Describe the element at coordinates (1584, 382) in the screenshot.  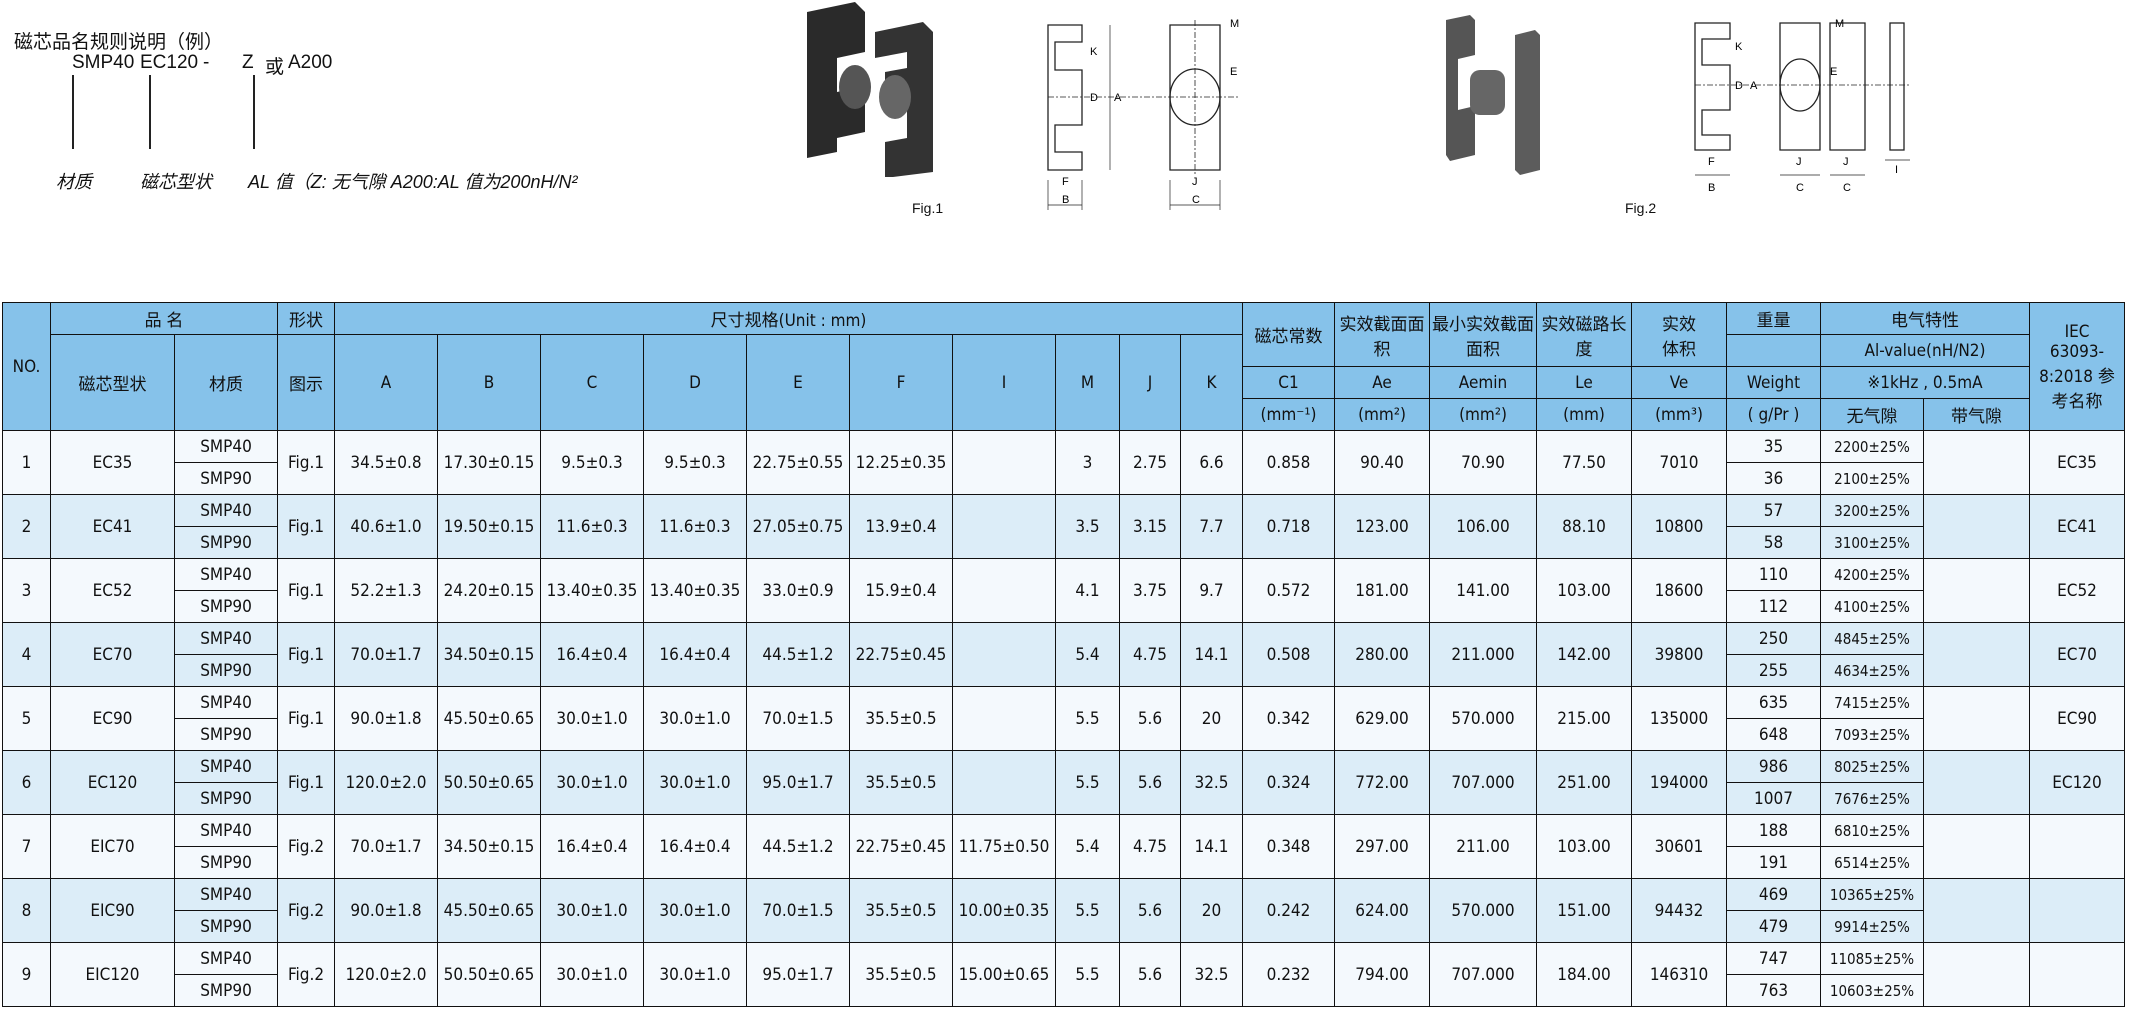
I see `header-le: Le` at that location.